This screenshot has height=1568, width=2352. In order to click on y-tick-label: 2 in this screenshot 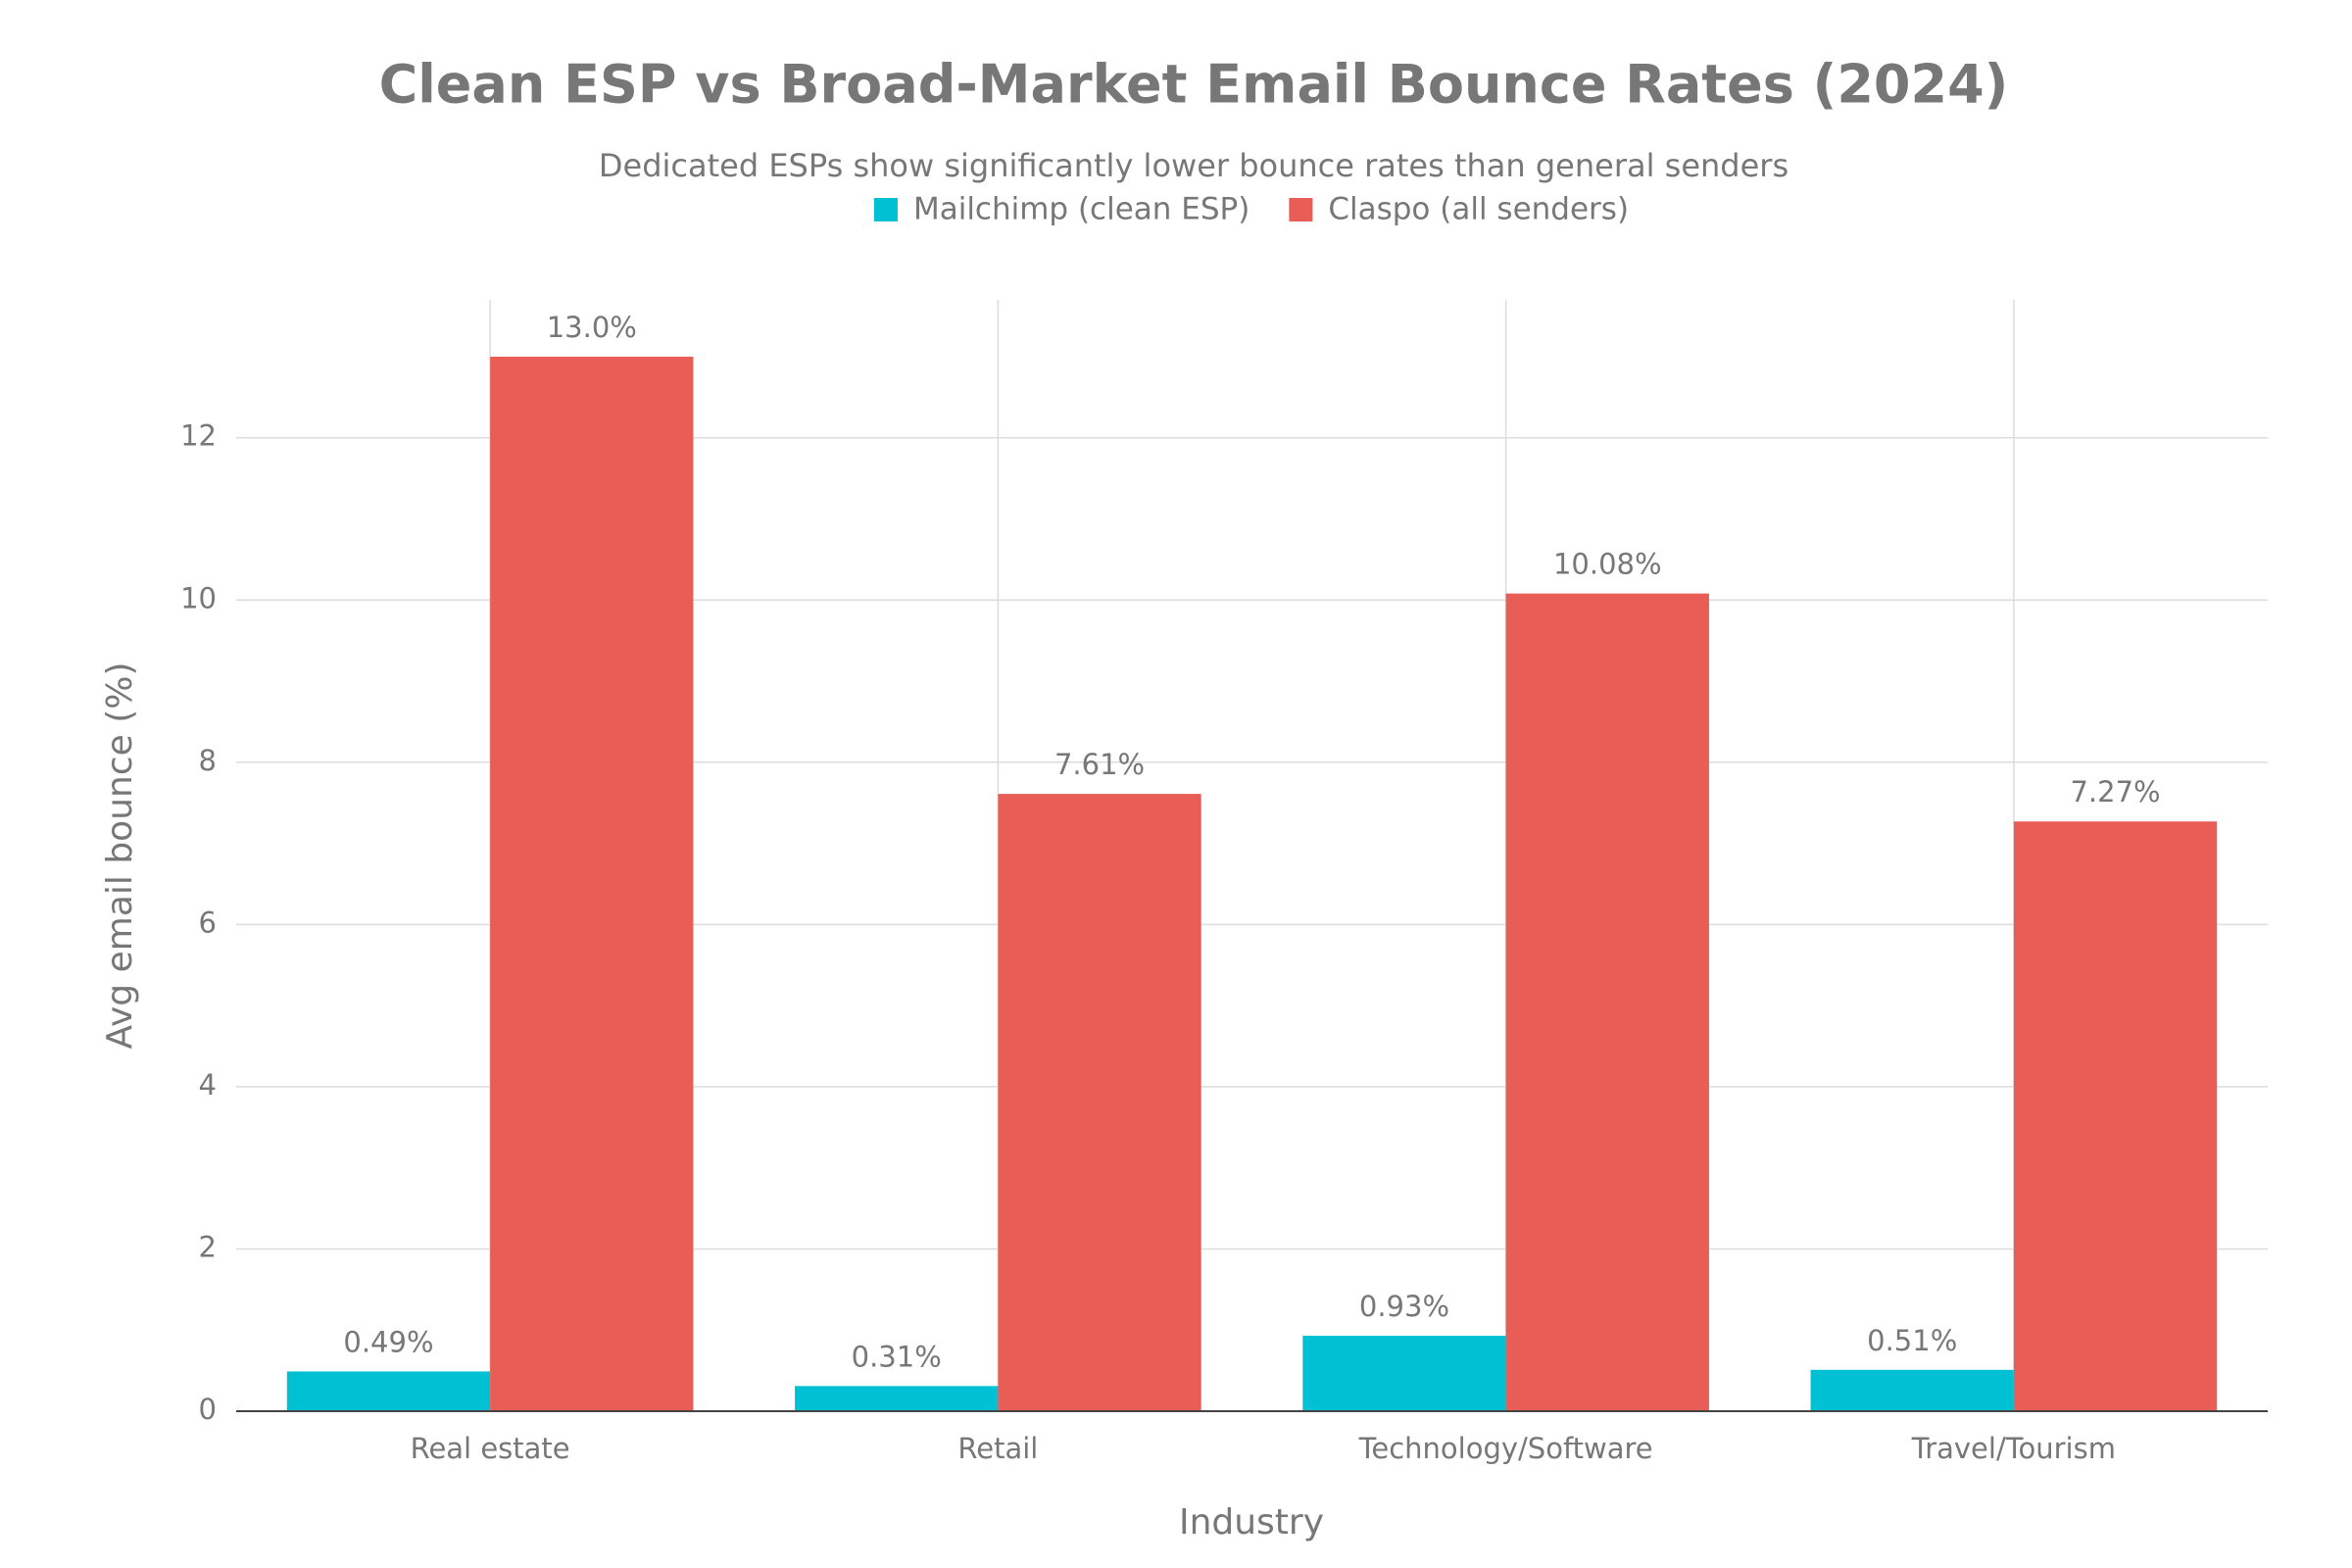, I will do `click(208, 1246)`.